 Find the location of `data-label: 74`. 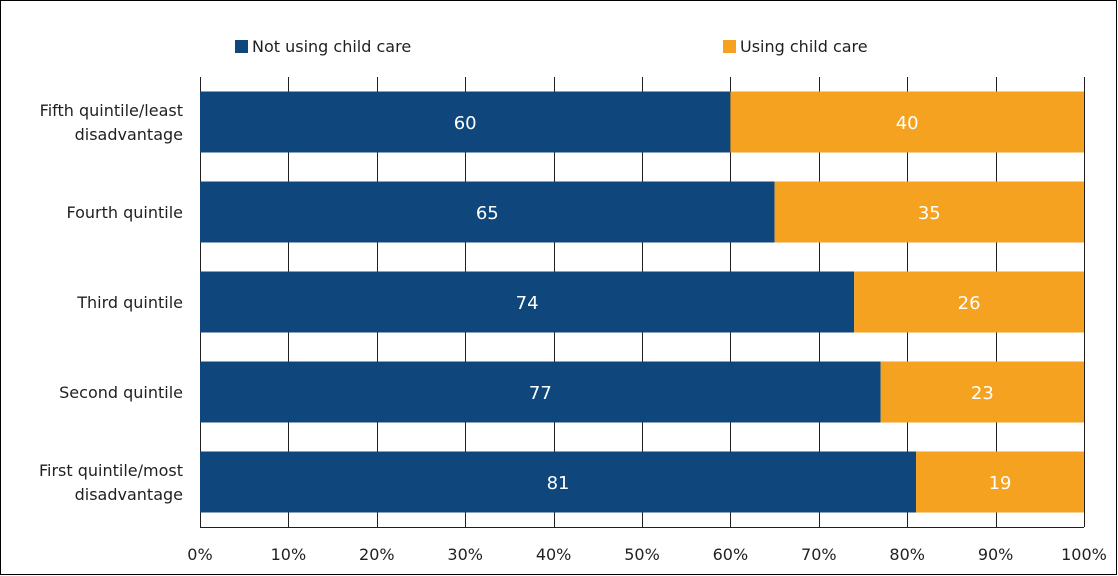

data-label: 74 is located at coordinates (527, 303).